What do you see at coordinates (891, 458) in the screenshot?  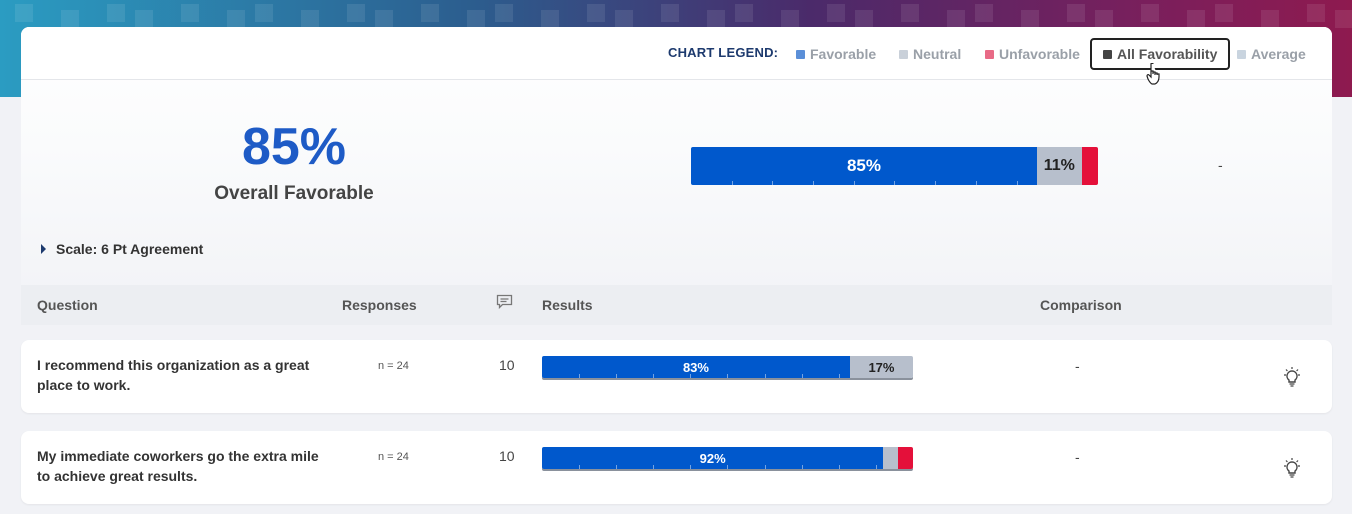 I see `neutral-segment` at bounding box center [891, 458].